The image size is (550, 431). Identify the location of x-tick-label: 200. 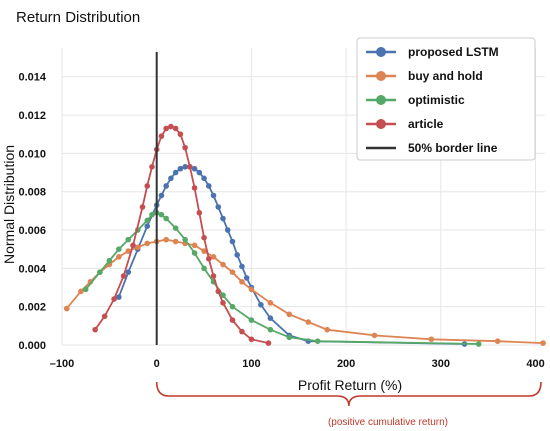
(346, 364).